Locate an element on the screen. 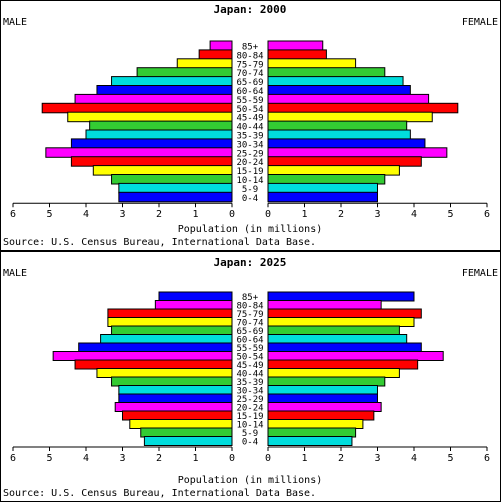 The width and height of the screenshot is (501, 502). age-group-label: 45-49 is located at coordinates (249, 119).